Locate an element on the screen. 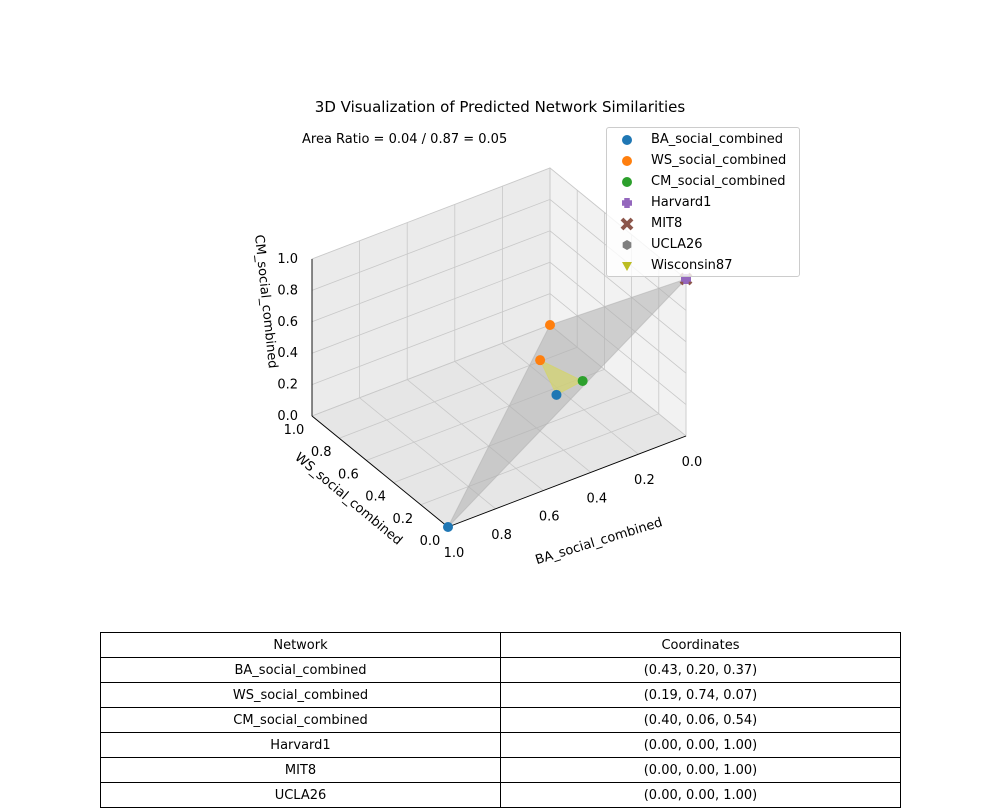 Image resolution: width=1000 pixels, height=808 pixels. legend-label: UCLA26 is located at coordinates (677, 244).